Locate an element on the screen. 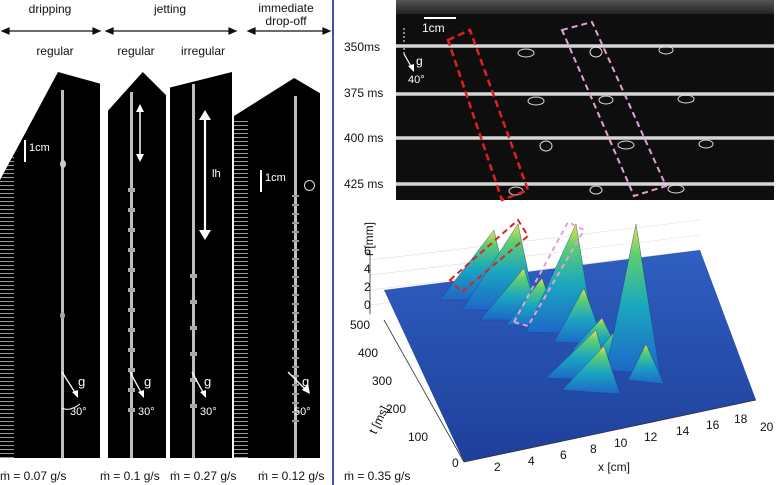  regime-dripping: dripping is located at coordinates (50, 9).